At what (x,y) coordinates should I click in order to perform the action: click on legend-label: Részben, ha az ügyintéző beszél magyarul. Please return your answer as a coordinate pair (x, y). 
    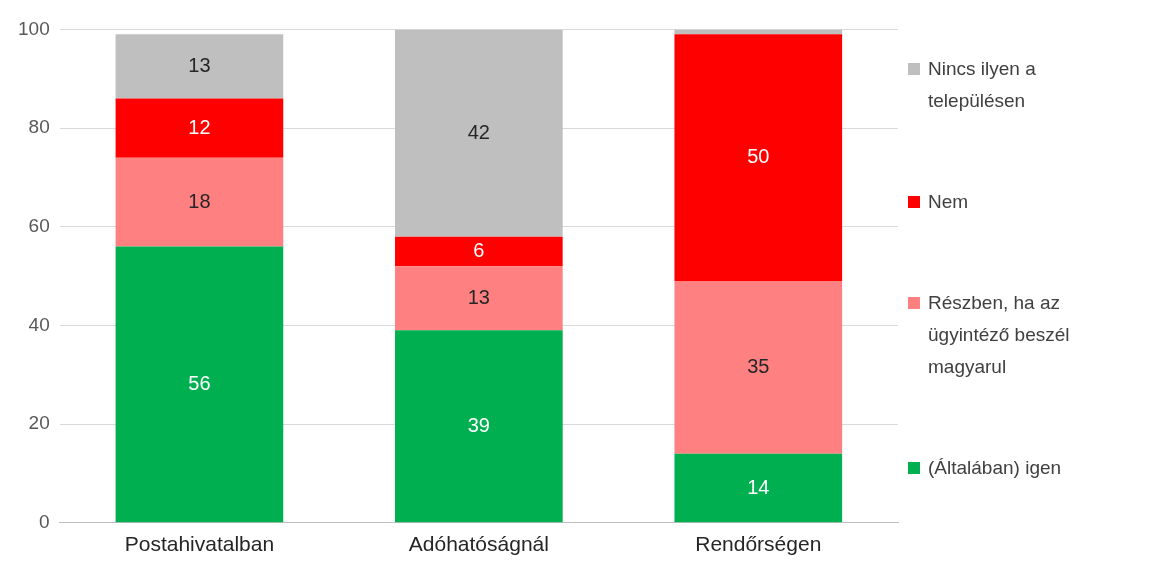
    Looking at the image, I should click on (999, 334).